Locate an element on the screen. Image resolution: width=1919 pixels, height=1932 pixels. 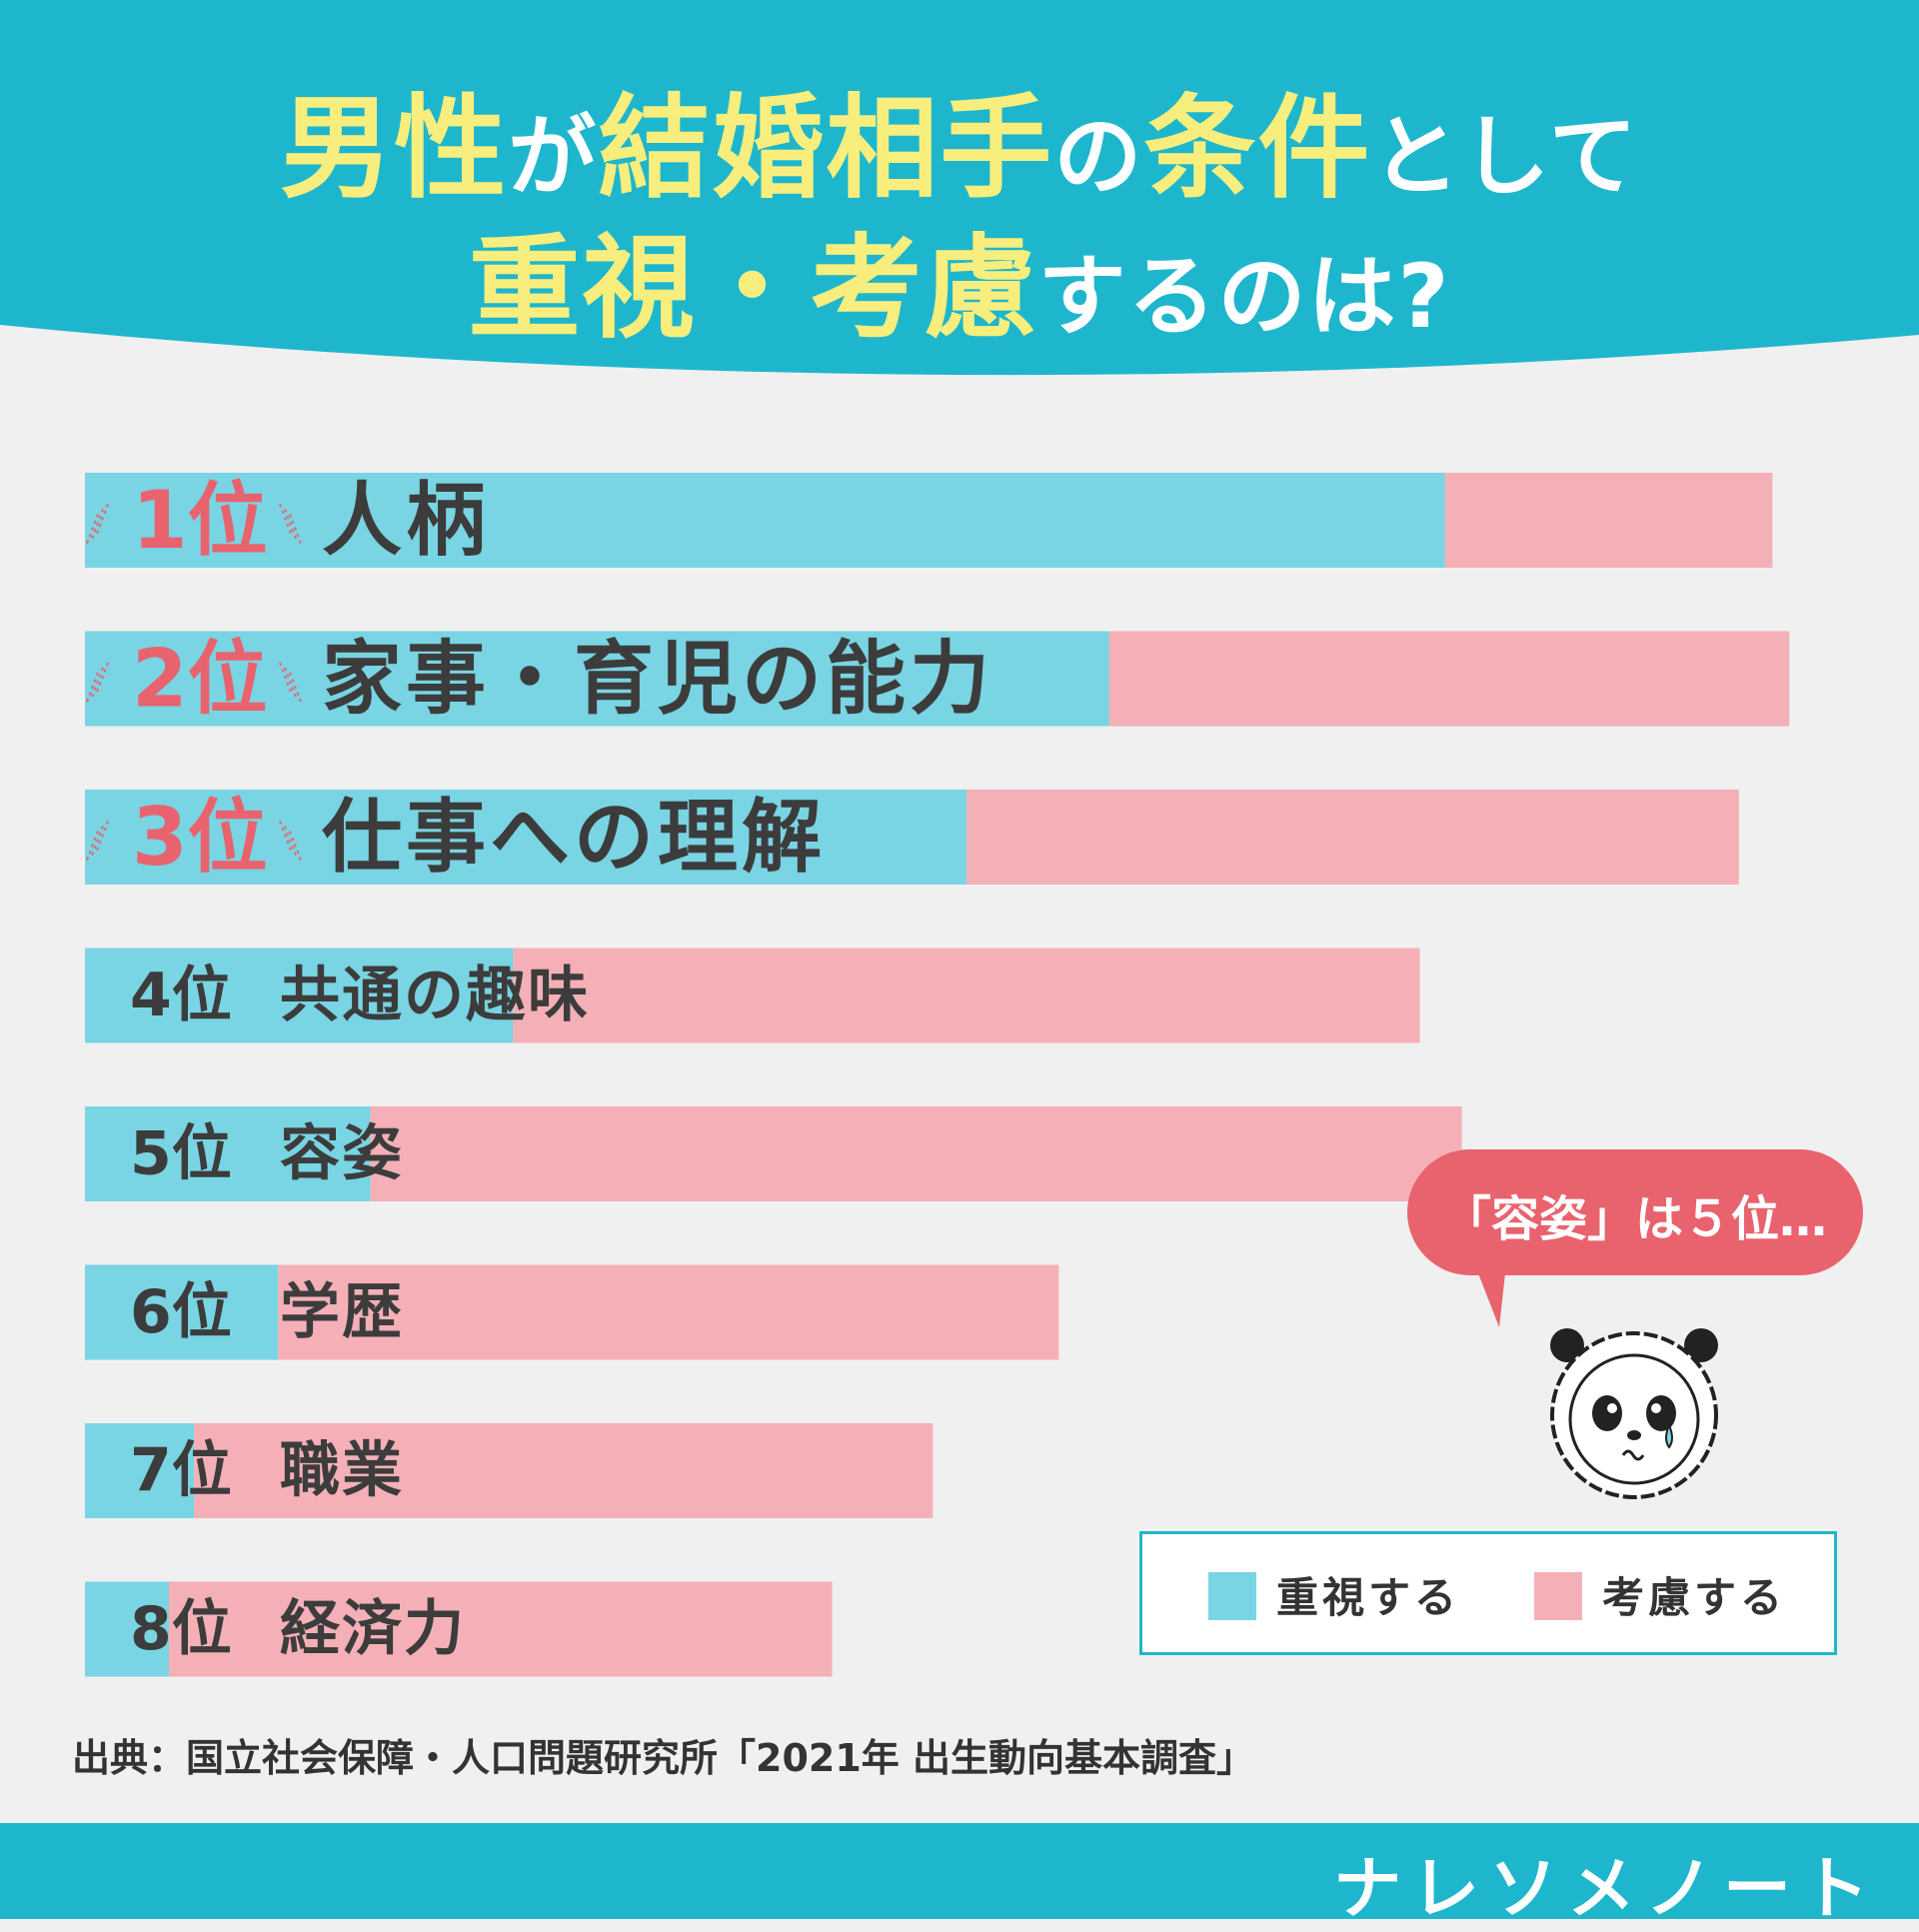
legend-label-consider: 考慮する is located at coordinates (1695, 1597).